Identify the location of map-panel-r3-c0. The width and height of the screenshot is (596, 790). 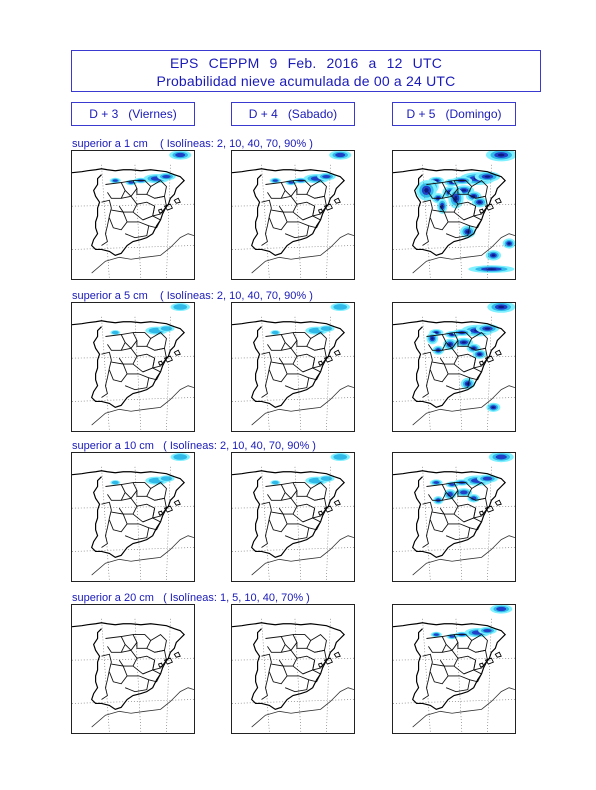
(133, 669).